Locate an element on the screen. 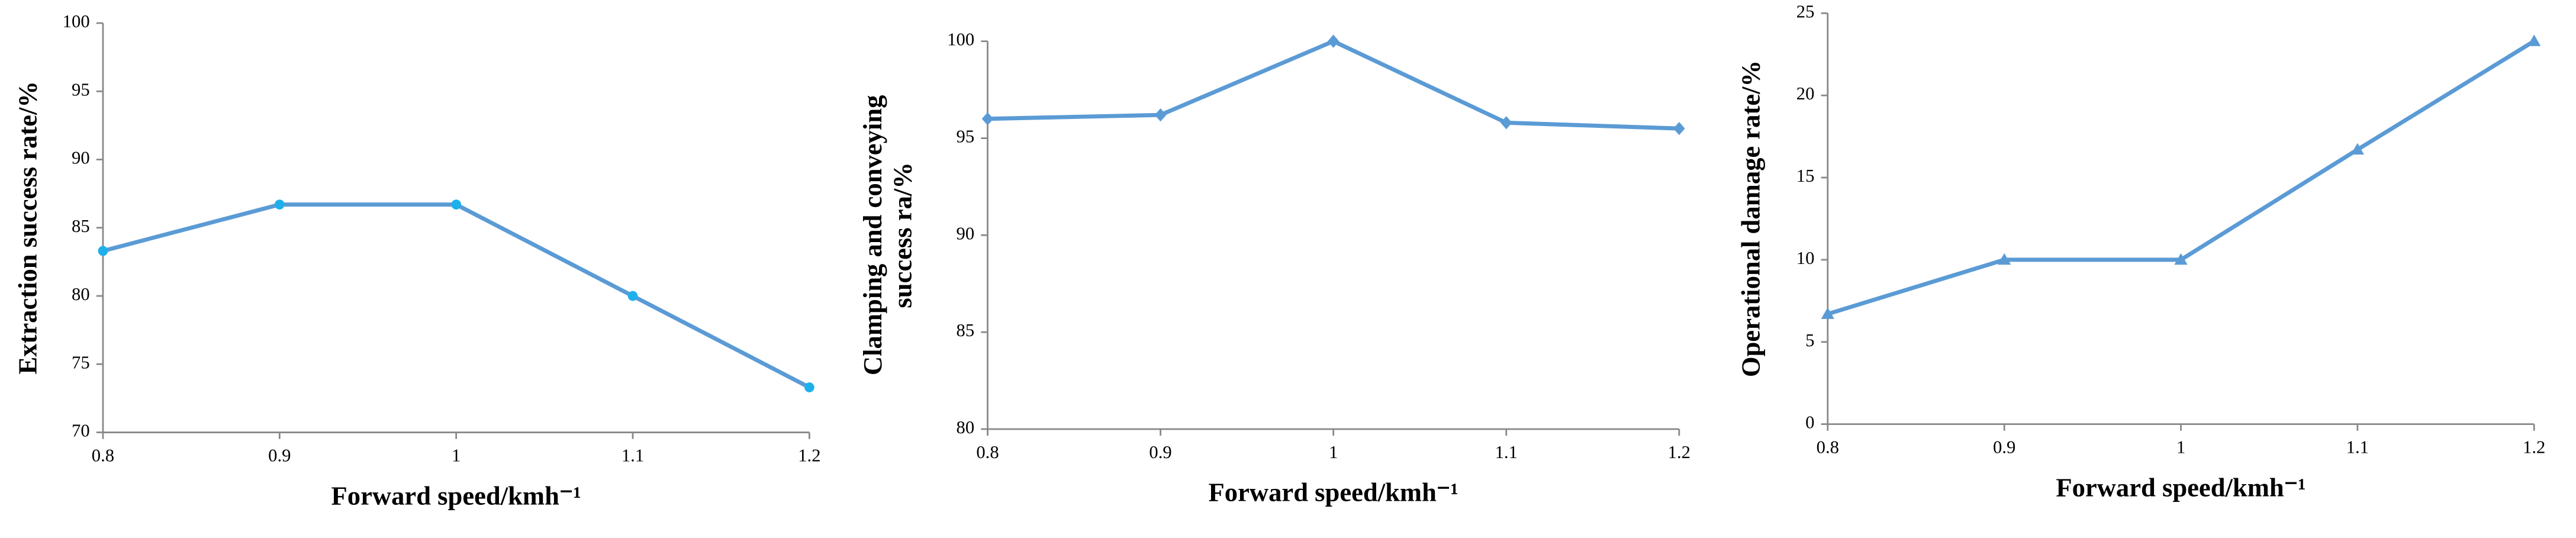 The image size is (2576, 538). y-tick-label: 20 is located at coordinates (1805, 93).